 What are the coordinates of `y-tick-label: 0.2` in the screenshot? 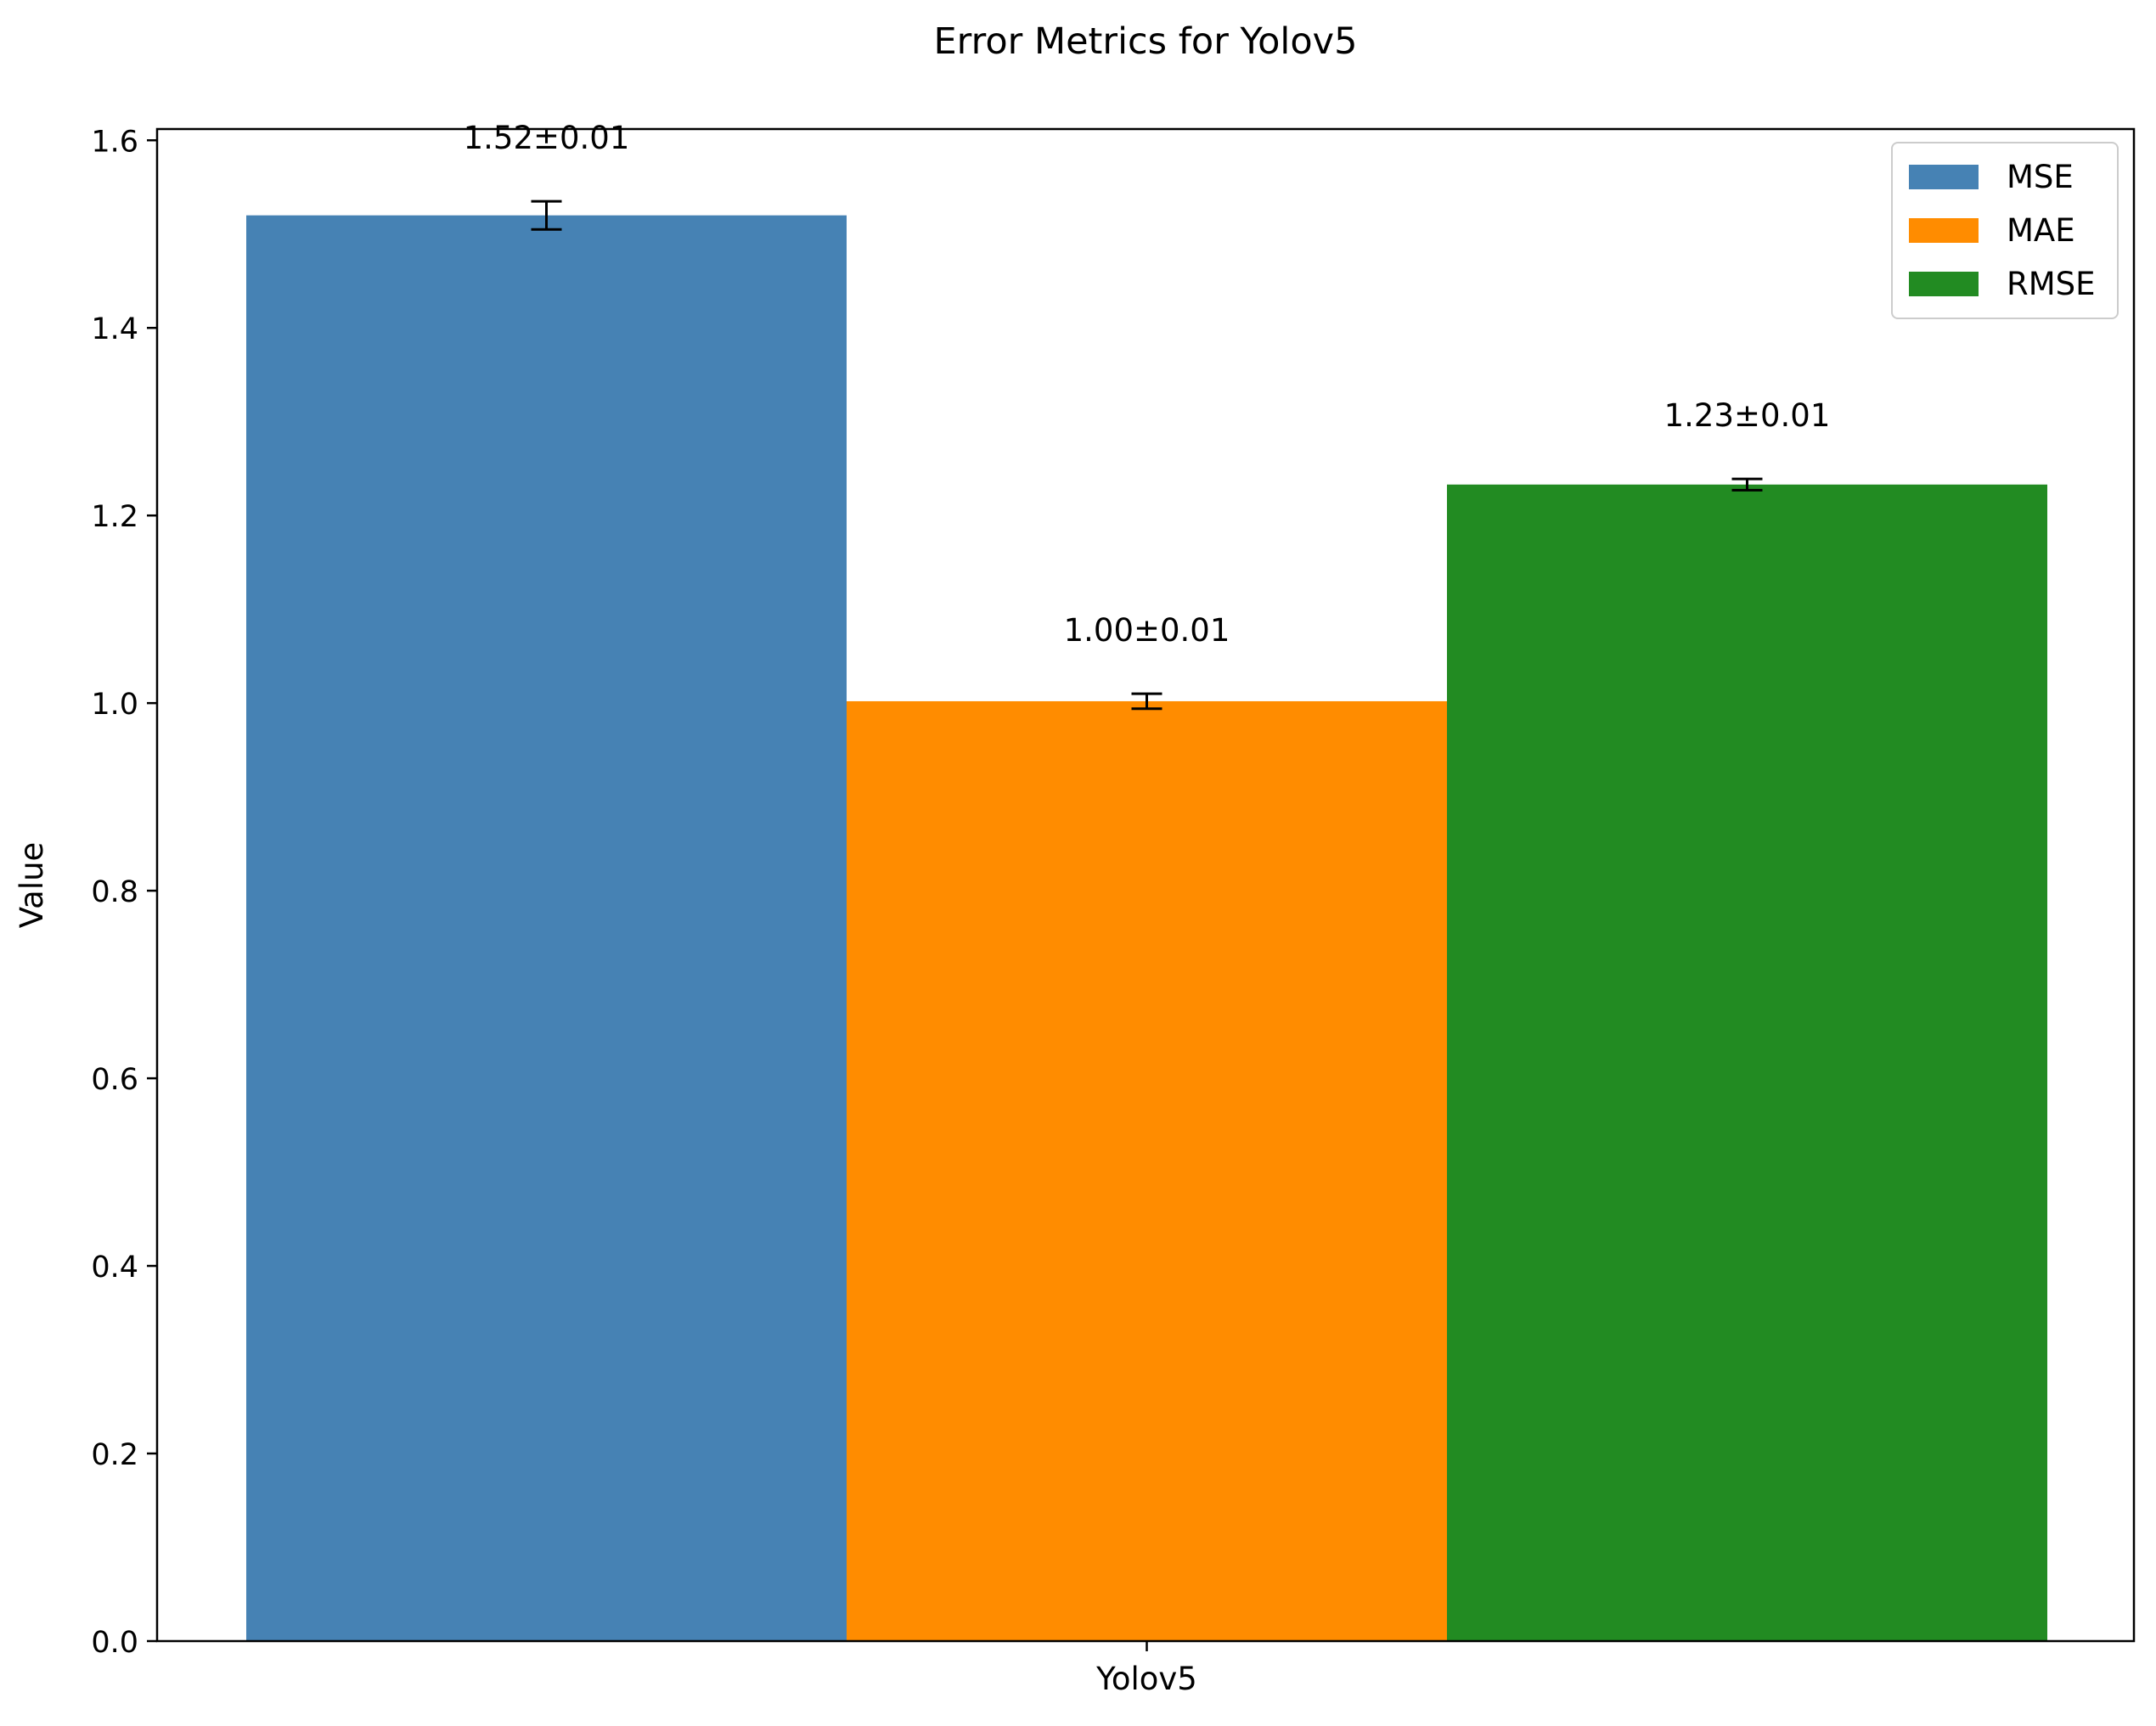 It's located at (114, 1455).